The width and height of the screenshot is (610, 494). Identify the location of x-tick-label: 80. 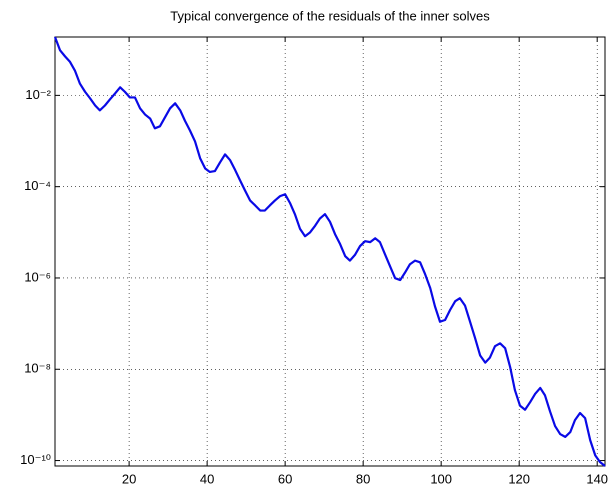
(363, 478).